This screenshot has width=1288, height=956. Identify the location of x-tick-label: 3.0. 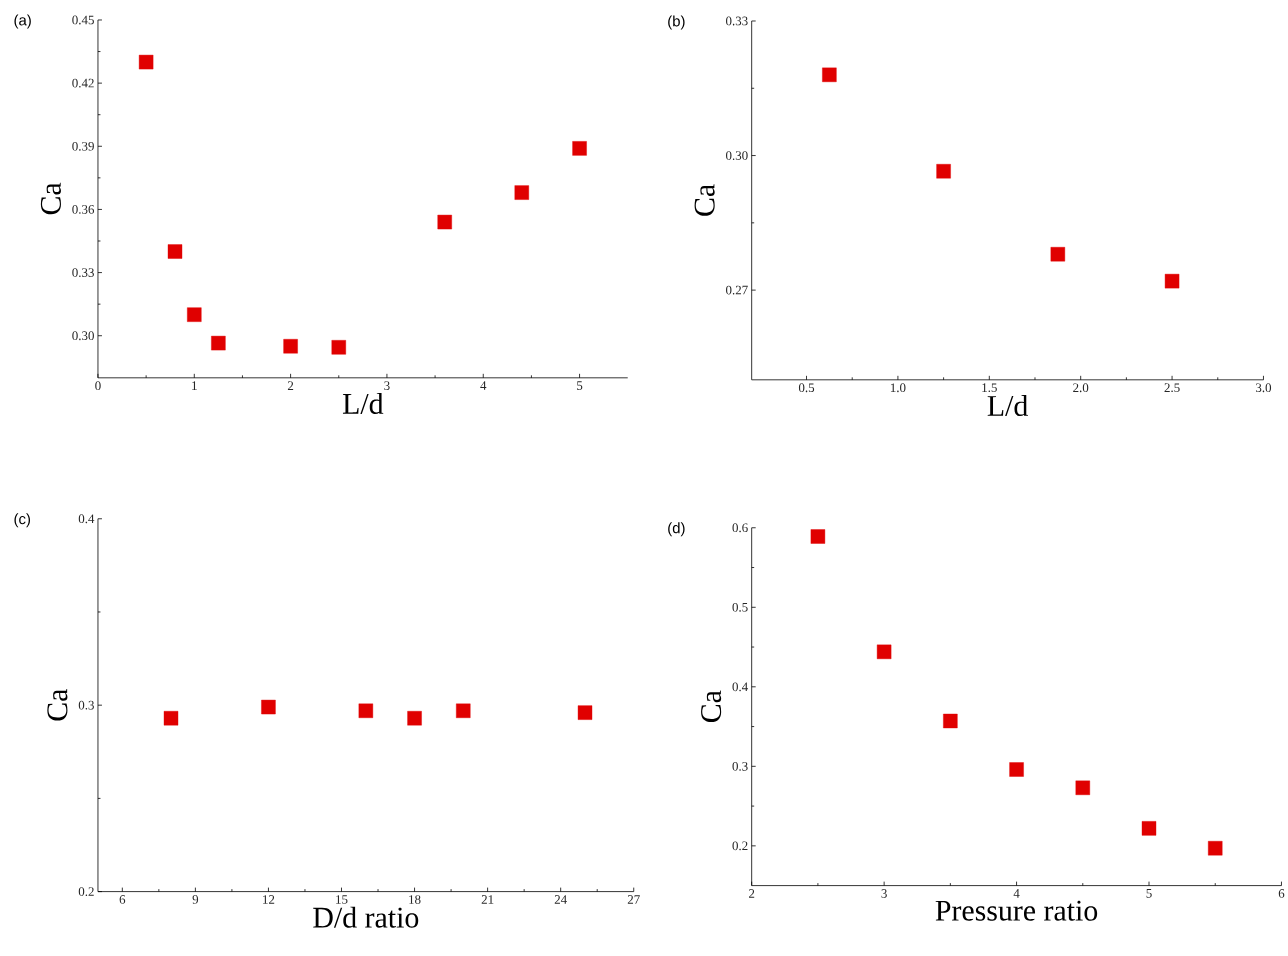
(1264, 388).